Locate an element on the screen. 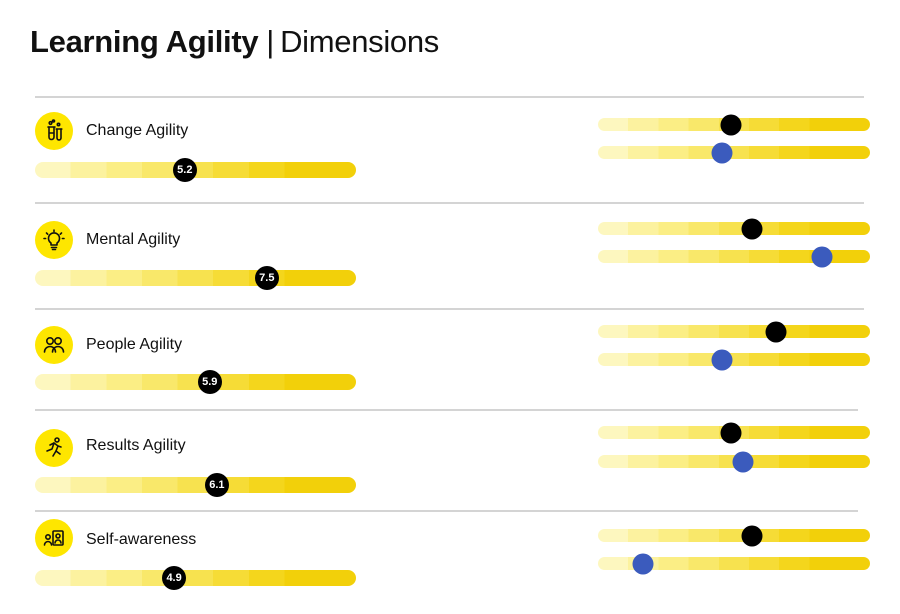 The width and height of the screenshot is (900, 614). mirror-icon is located at coordinates (54, 538).